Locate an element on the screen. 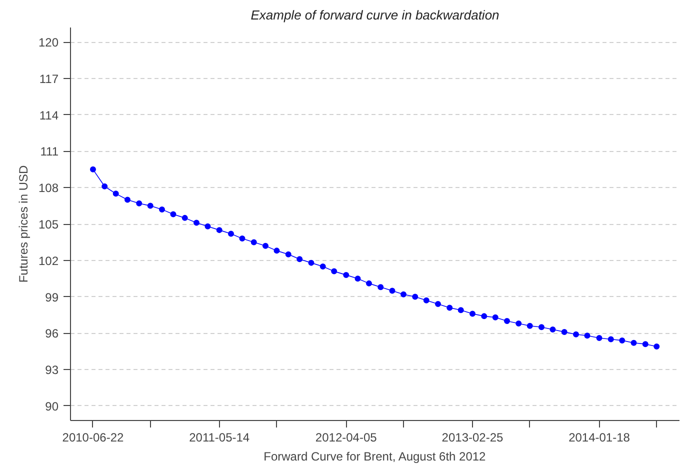 The width and height of the screenshot is (689, 466). y-tick-label: 111 is located at coordinates (49, 151).